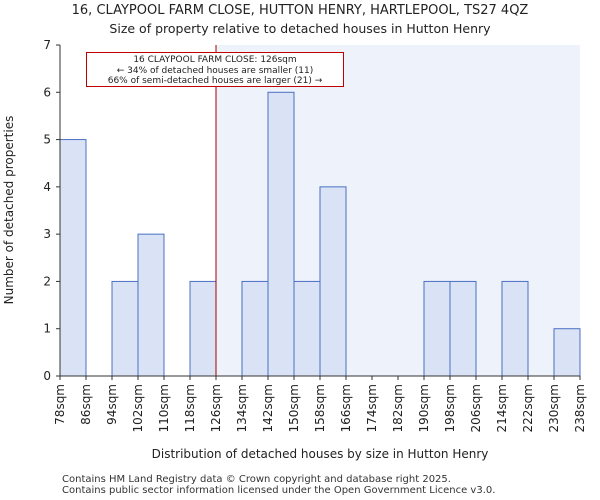  What do you see at coordinates (47, 234) in the screenshot?
I see `y-tick-label: 3` at bounding box center [47, 234].